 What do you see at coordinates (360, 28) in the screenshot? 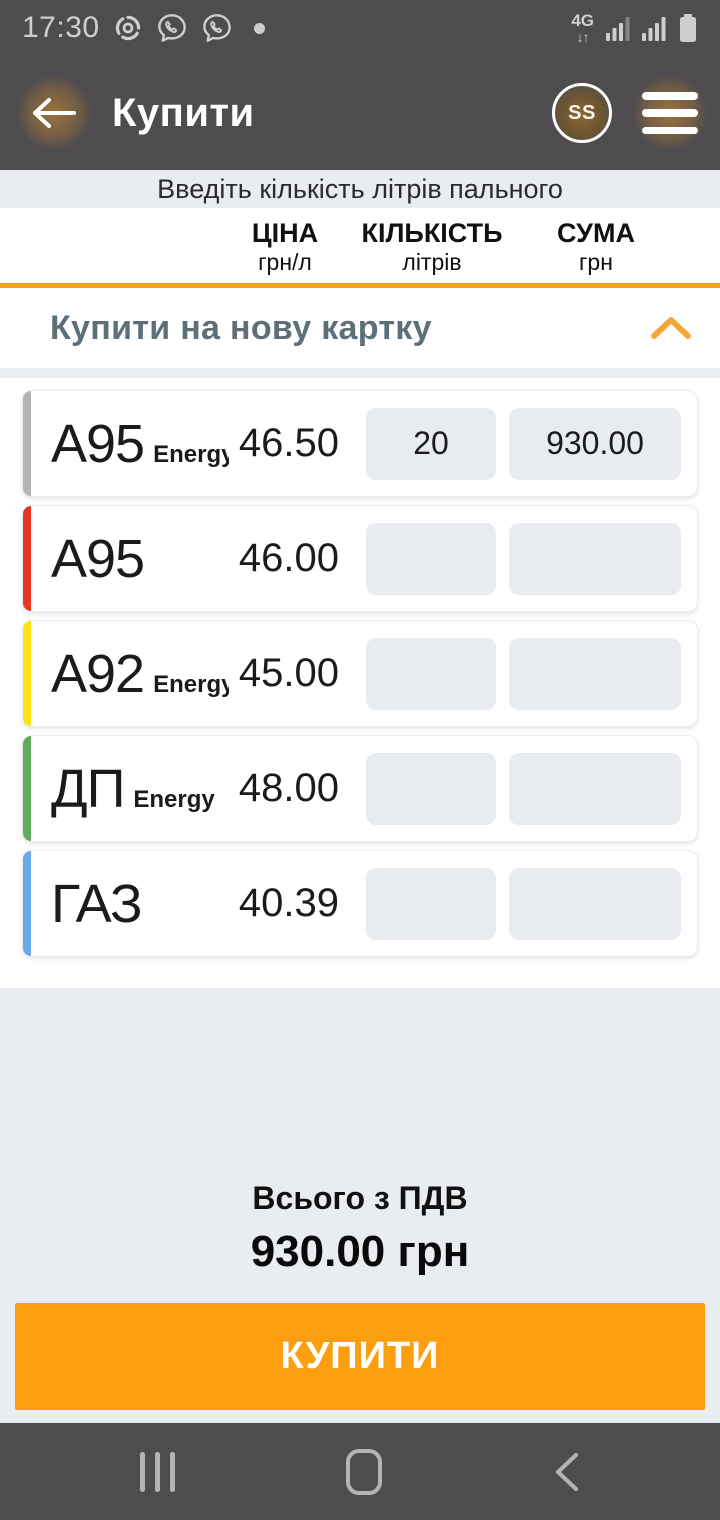
I see `status-bar: 17:30` at bounding box center [360, 28].